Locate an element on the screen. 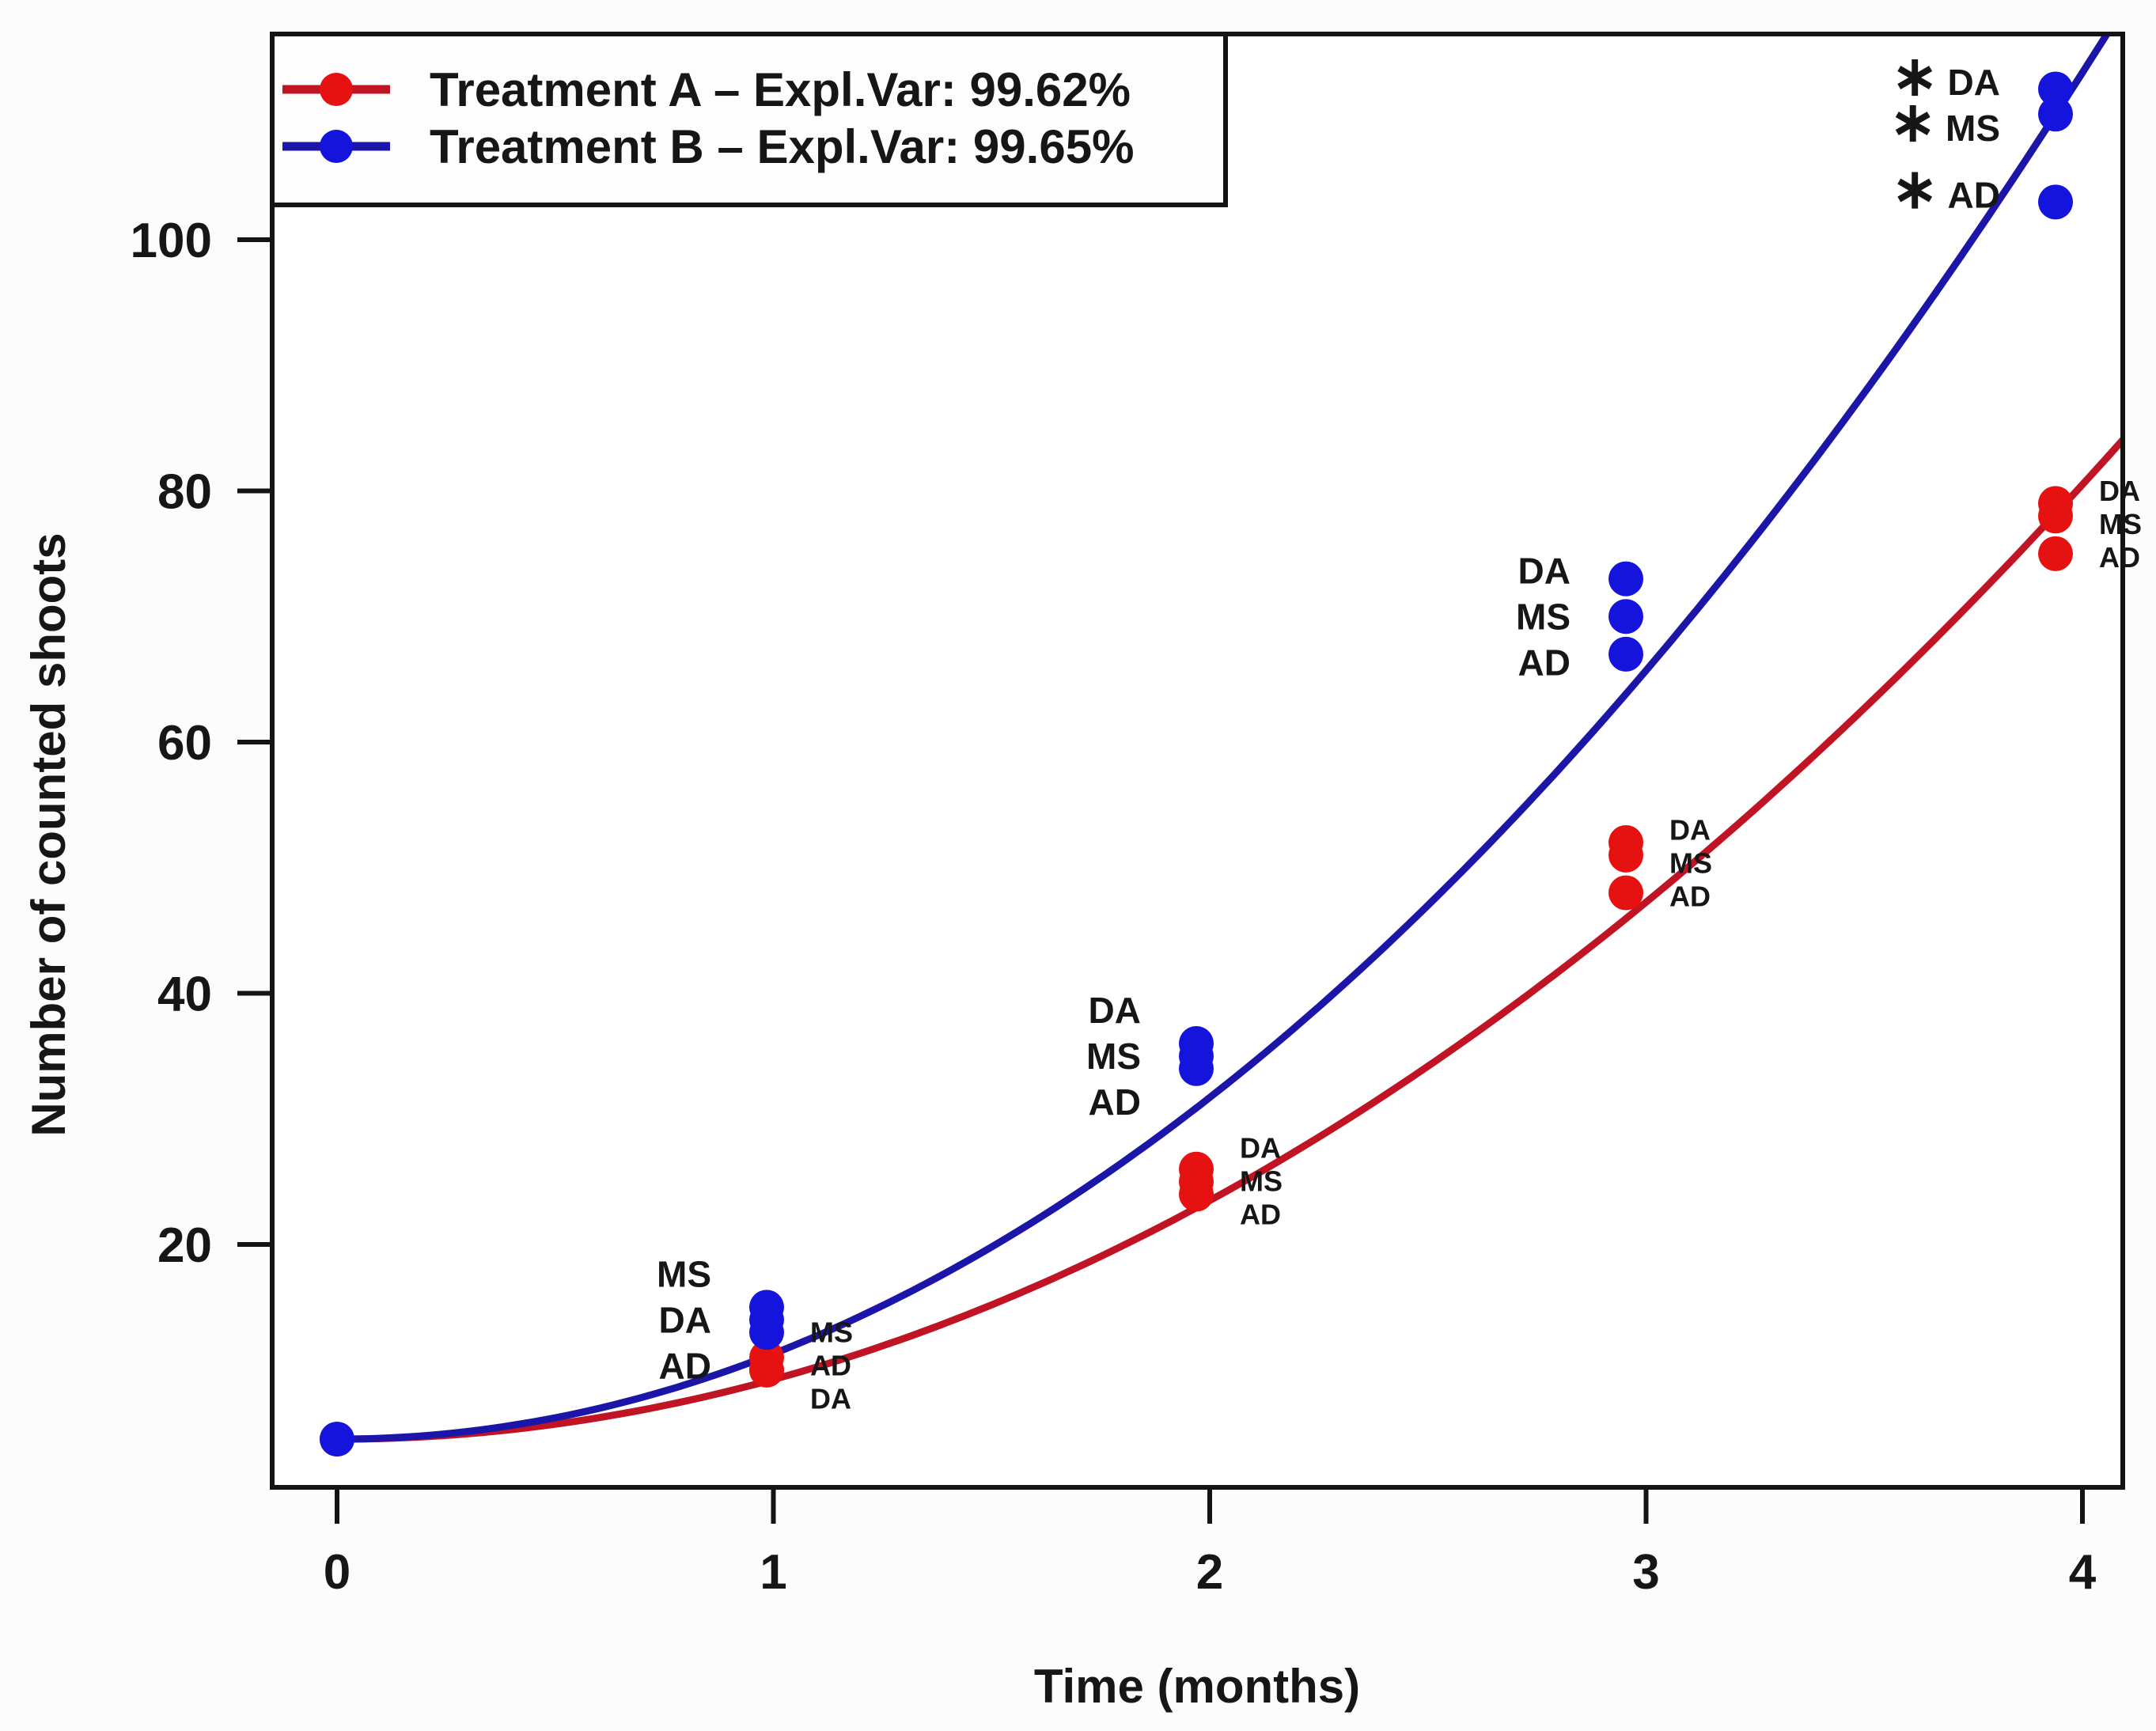 The image size is (2156, 1731). point-label-ad: ∗ AD is located at coordinates (1946, 189).